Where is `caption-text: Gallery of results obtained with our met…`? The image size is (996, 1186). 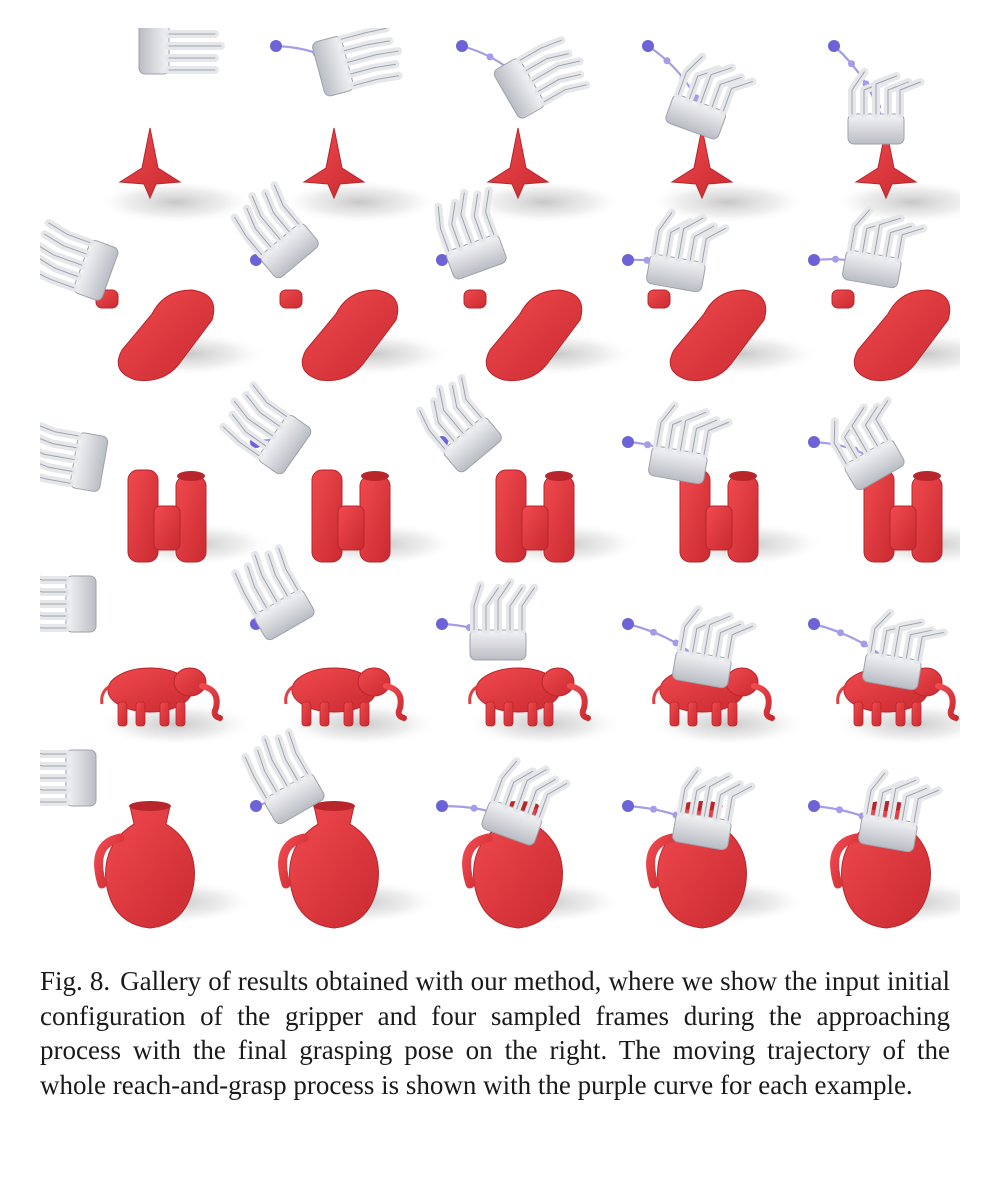
caption-text: Gallery of results obtained with our met… is located at coordinates (495, 1033).